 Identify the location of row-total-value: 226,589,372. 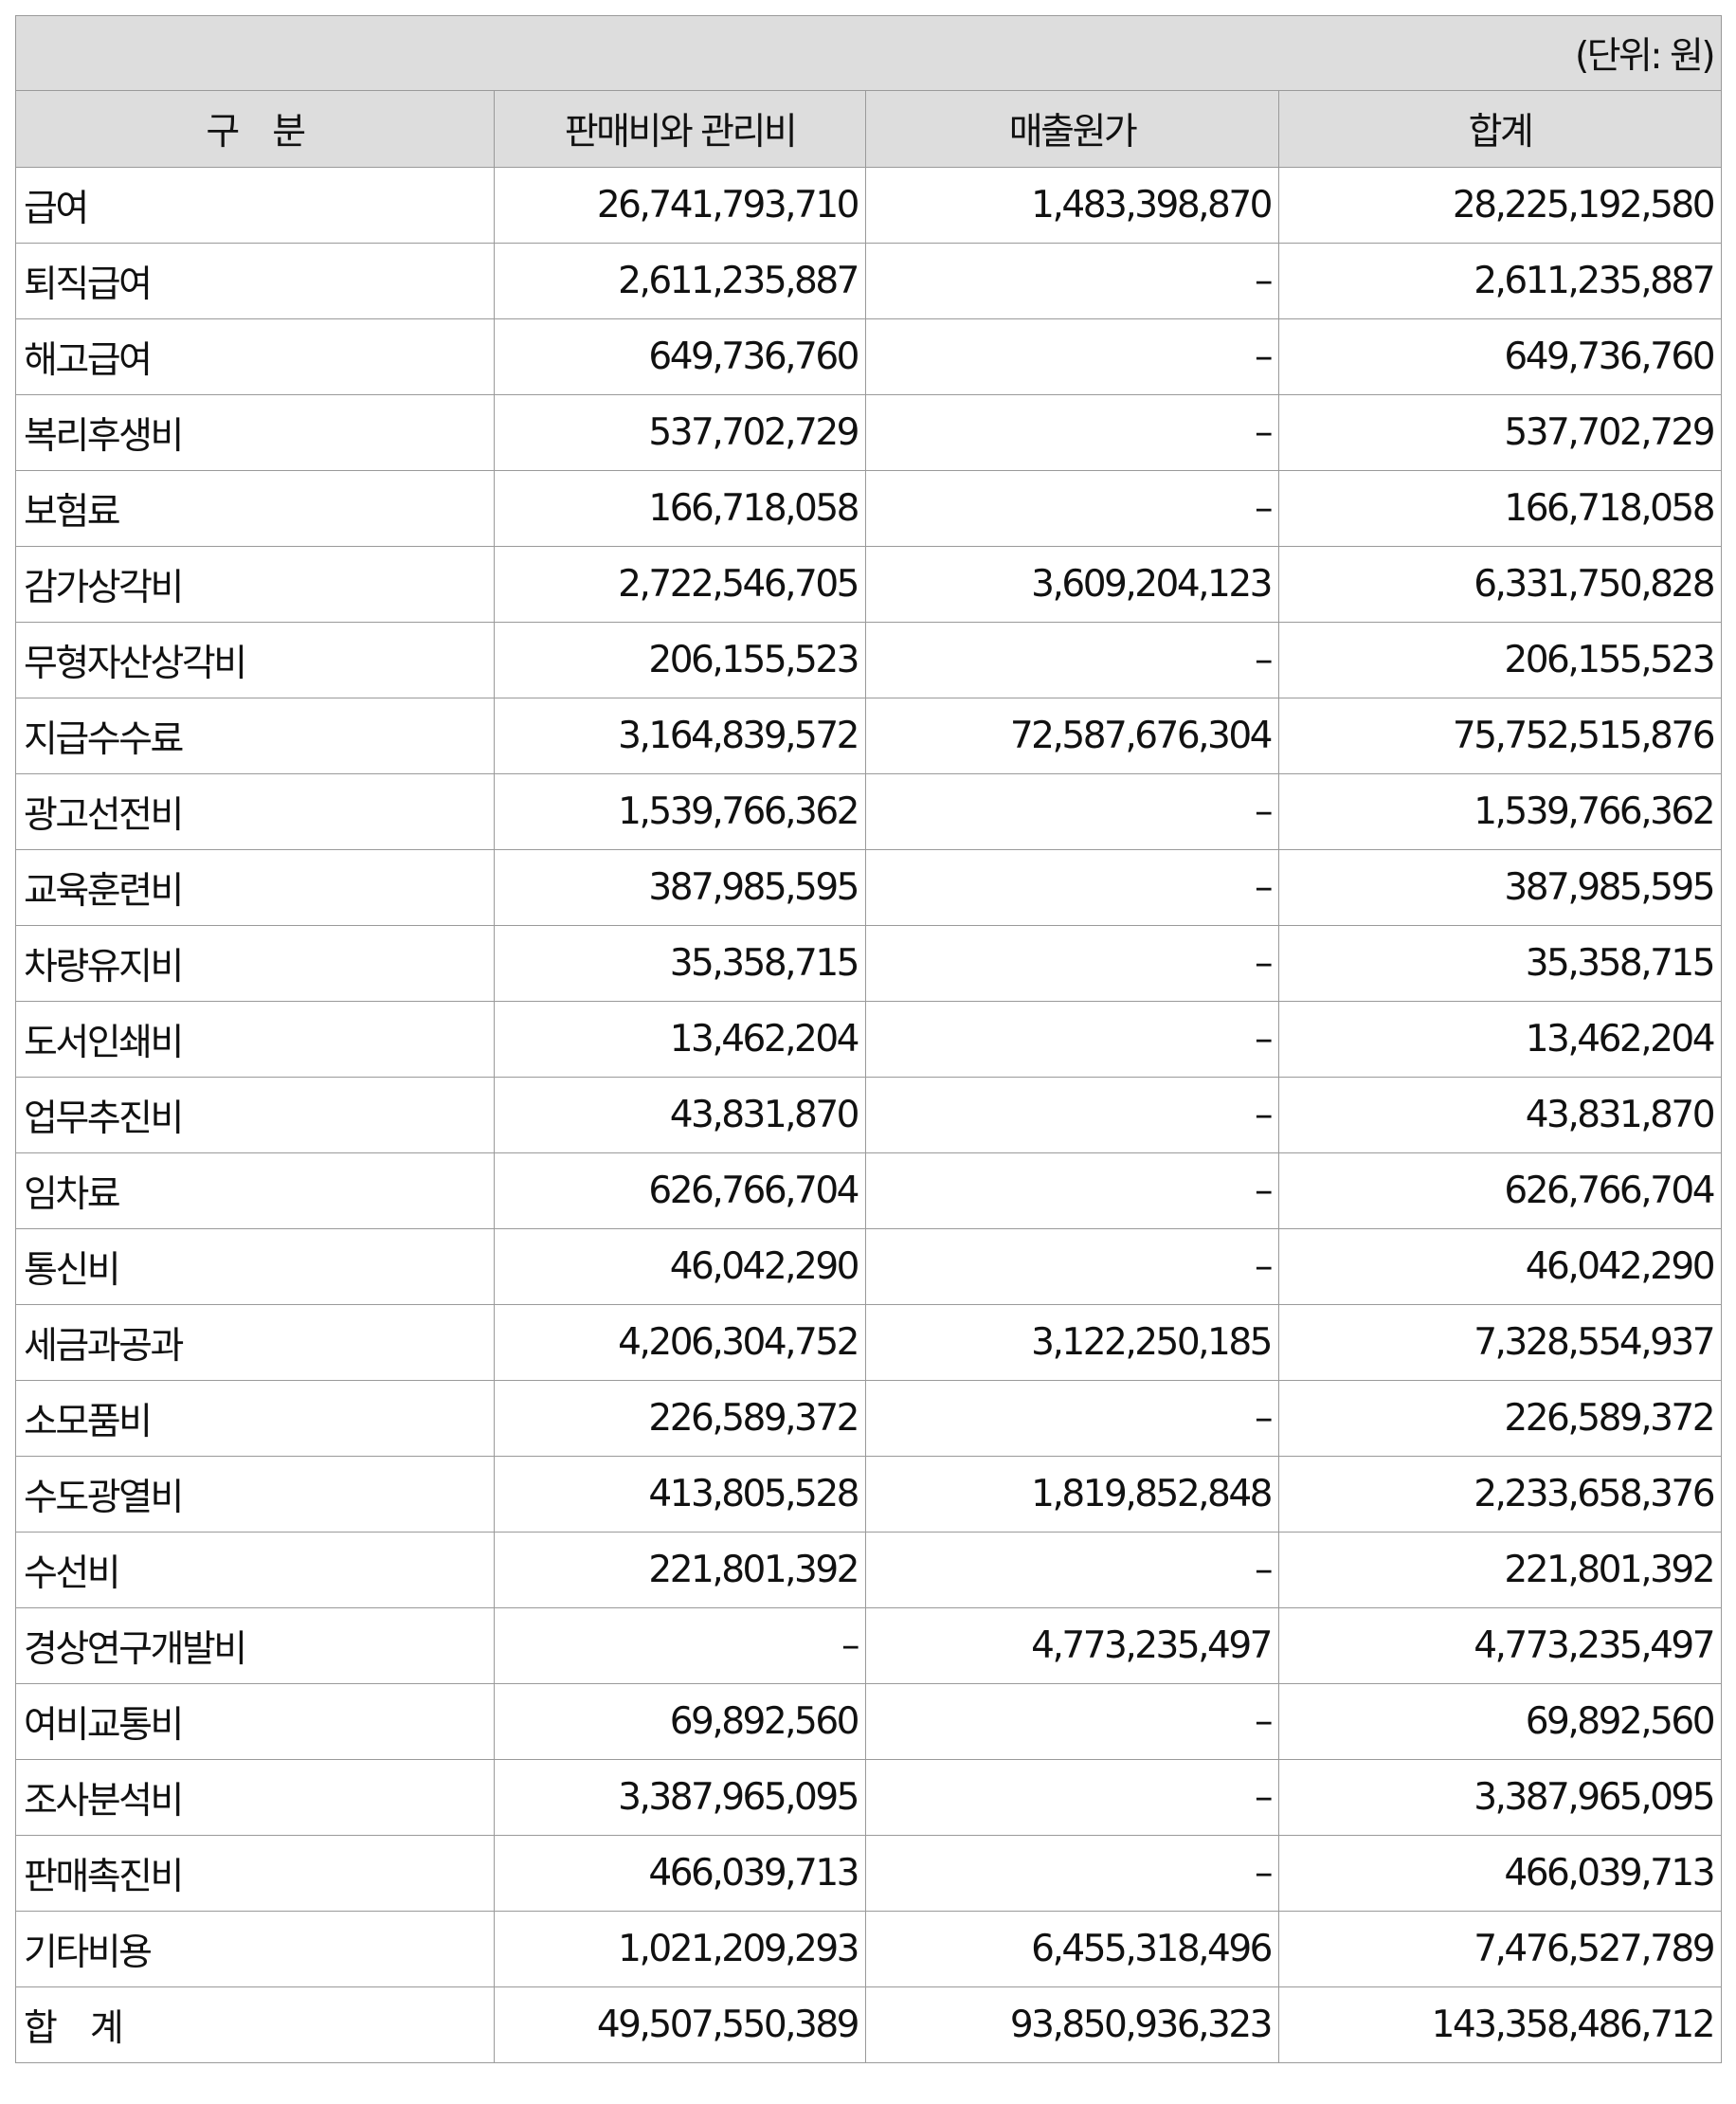
(1500, 1418).